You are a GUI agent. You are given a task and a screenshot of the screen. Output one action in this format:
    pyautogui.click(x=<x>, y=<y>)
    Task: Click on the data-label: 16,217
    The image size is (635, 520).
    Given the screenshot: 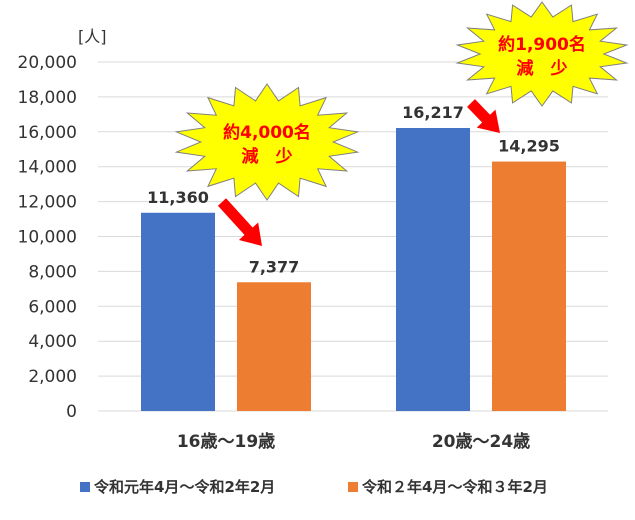 What is the action you would take?
    pyautogui.click(x=433, y=112)
    